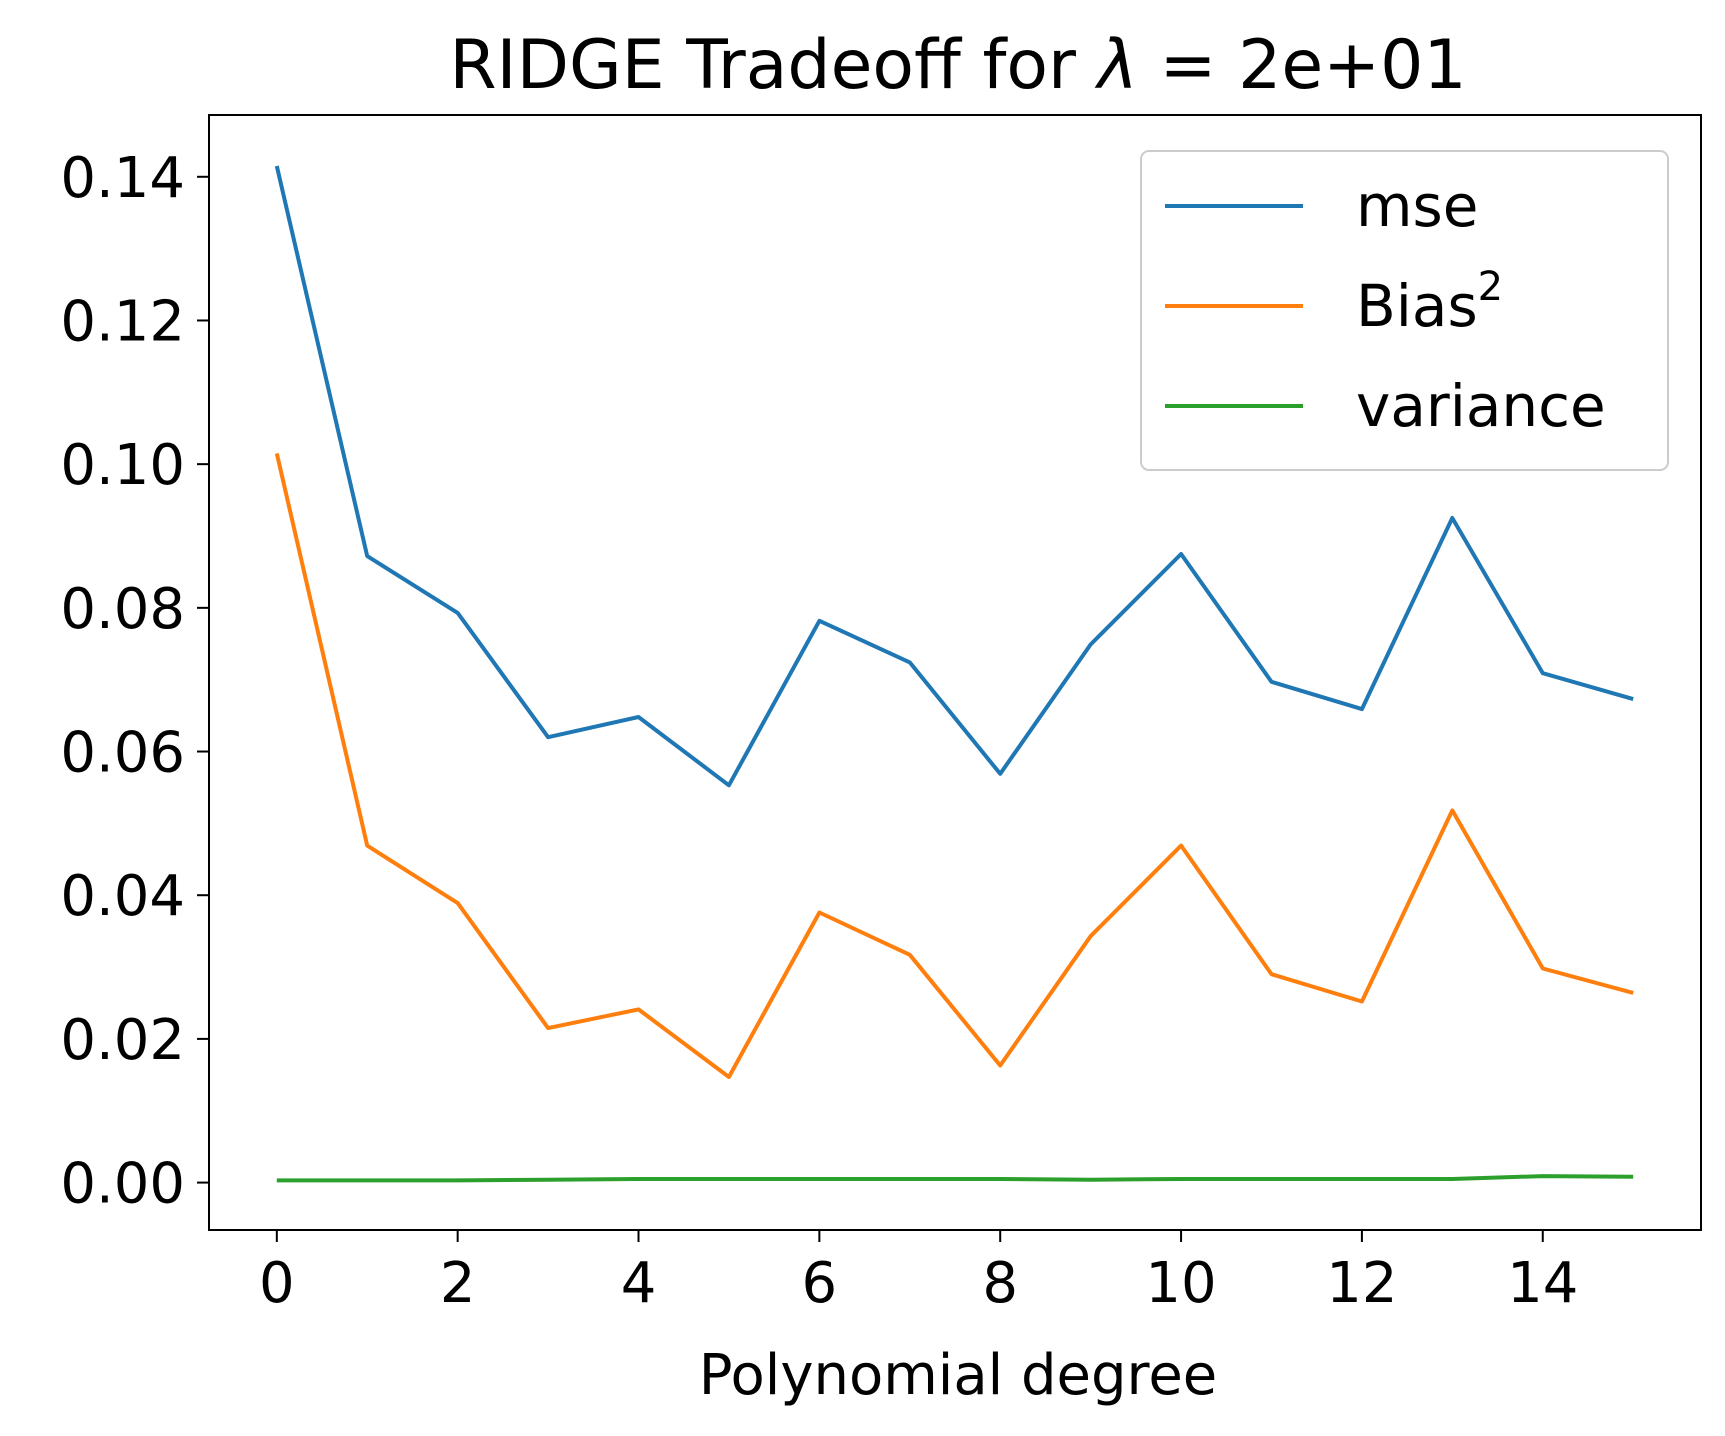  I want to click on legend-label-text: variance, so click(1481, 406).